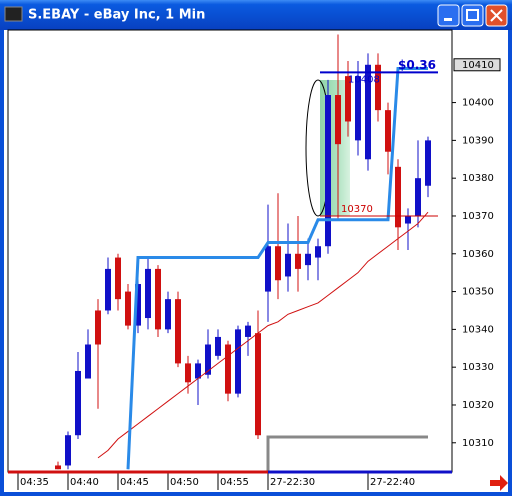 The image size is (512, 500). Describe the element at coordinates (478, 140) in the screenshot. I see `y-tick-label: 10390` at that location.